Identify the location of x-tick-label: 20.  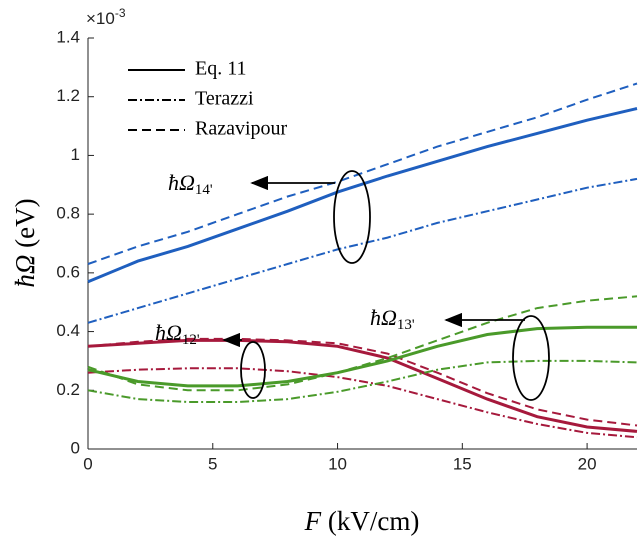
(587, 463).